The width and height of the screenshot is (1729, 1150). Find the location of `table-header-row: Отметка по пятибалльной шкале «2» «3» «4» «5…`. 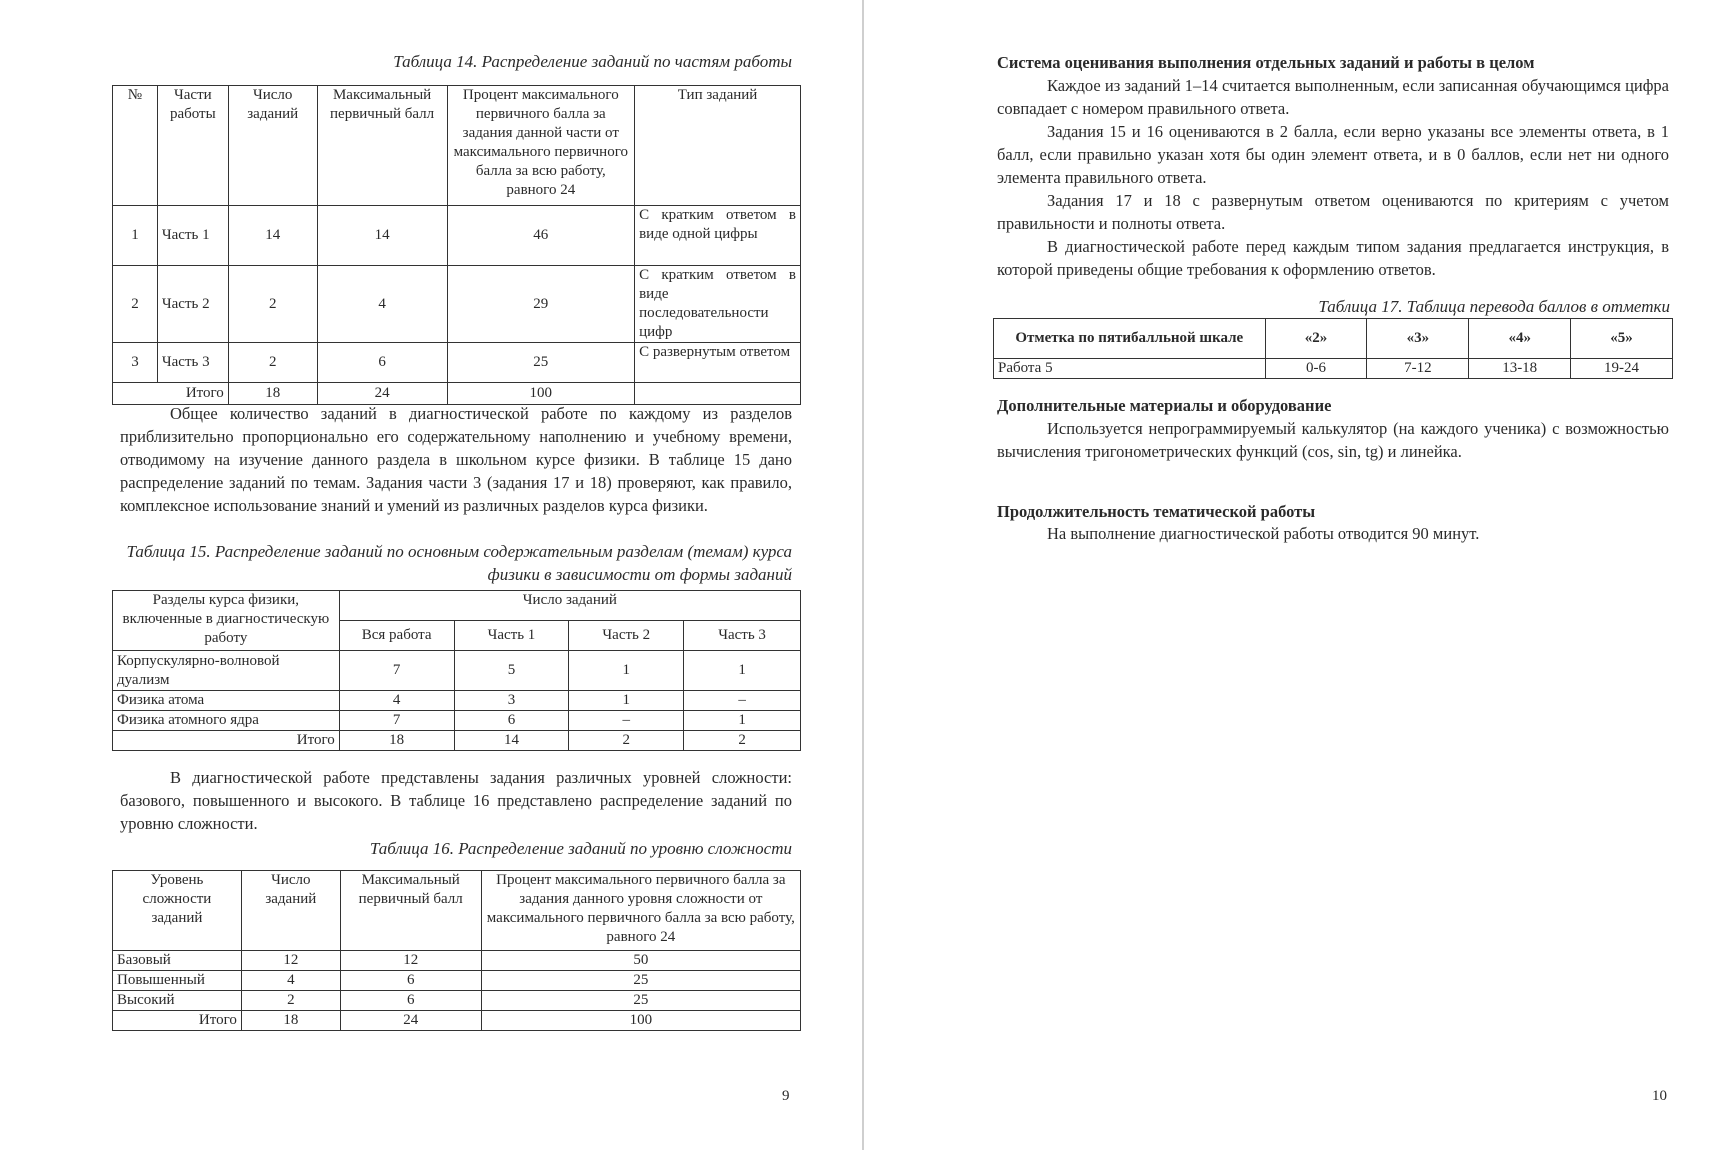

table-header-row: Отметка по пятибалльной шкале «2» «3» «4» «5… is located at coordinates (1333, 338).